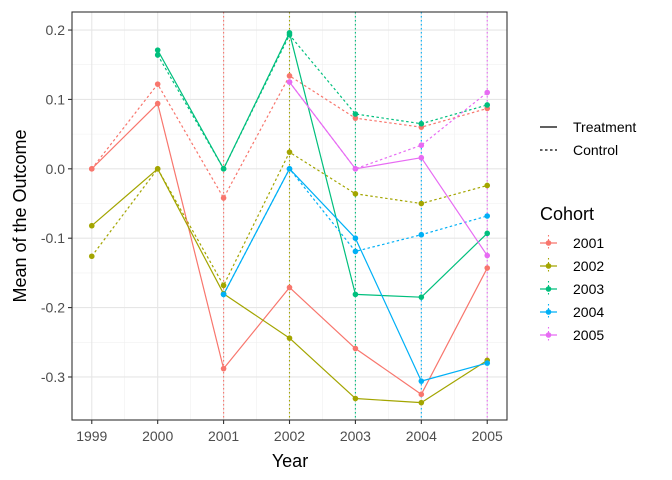 The image size is (672, 480). I want to click on y-tick-label: -0.2, so click(53, 308).